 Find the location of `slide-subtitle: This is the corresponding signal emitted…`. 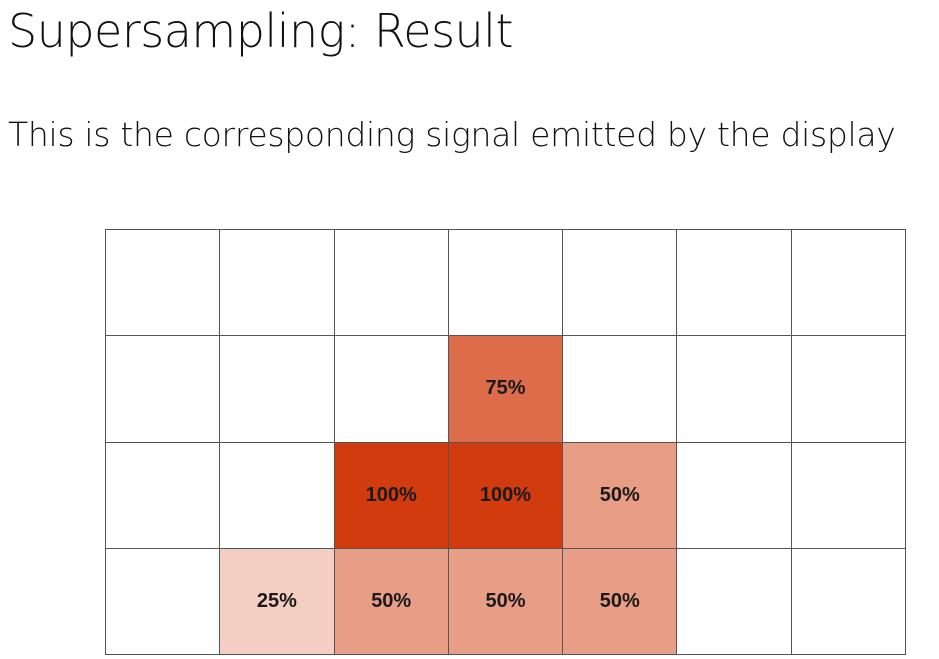

slide-subtitle: This is the corresponding signal emitted… is located at coordinates (452, 134).